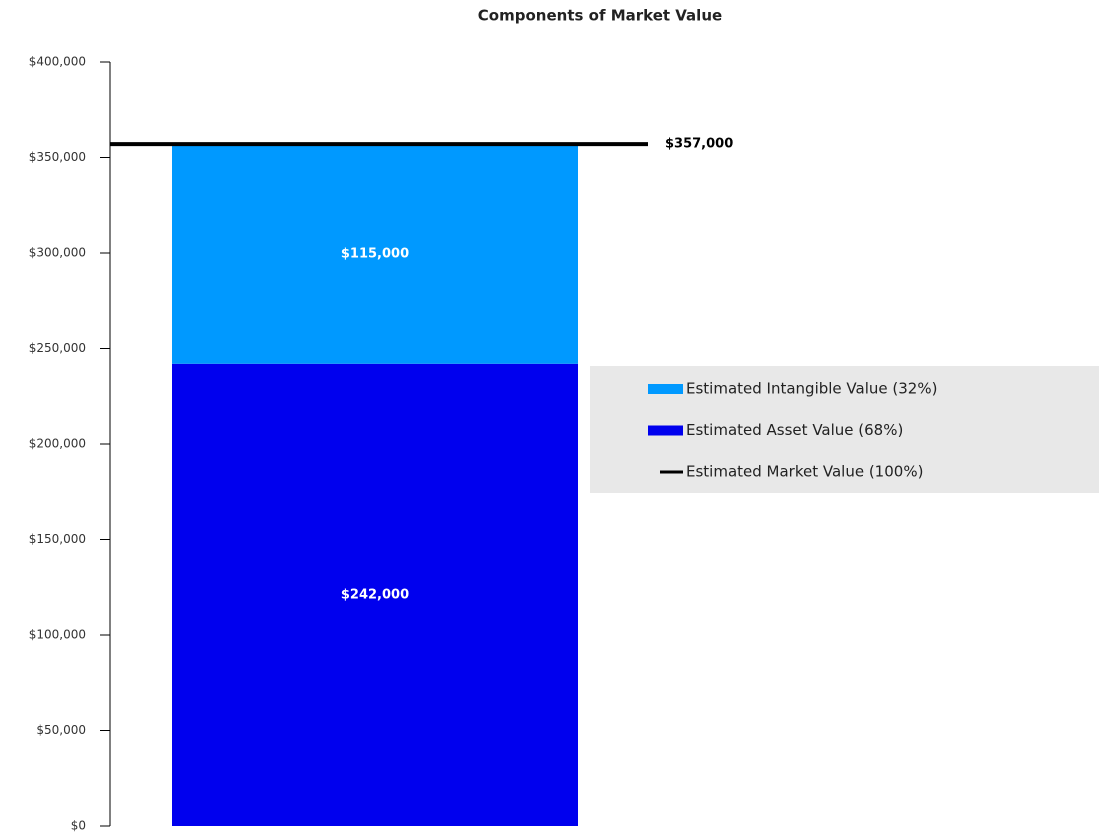 The image size is (1099, 835). Describe the element at coordinates (57, 539) in the screenshot. I see `y-tick-label: $150,000` at that location.